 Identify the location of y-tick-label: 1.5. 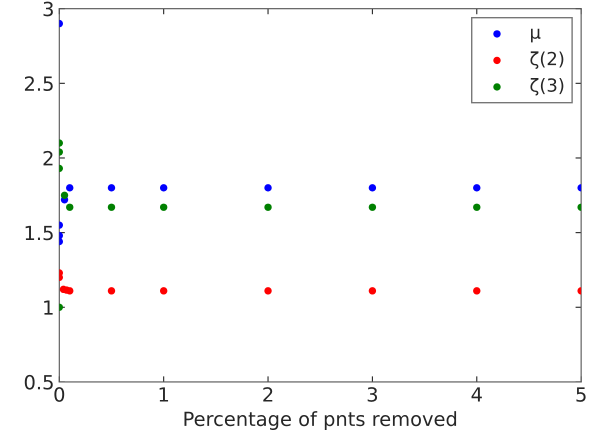
(39, 233).